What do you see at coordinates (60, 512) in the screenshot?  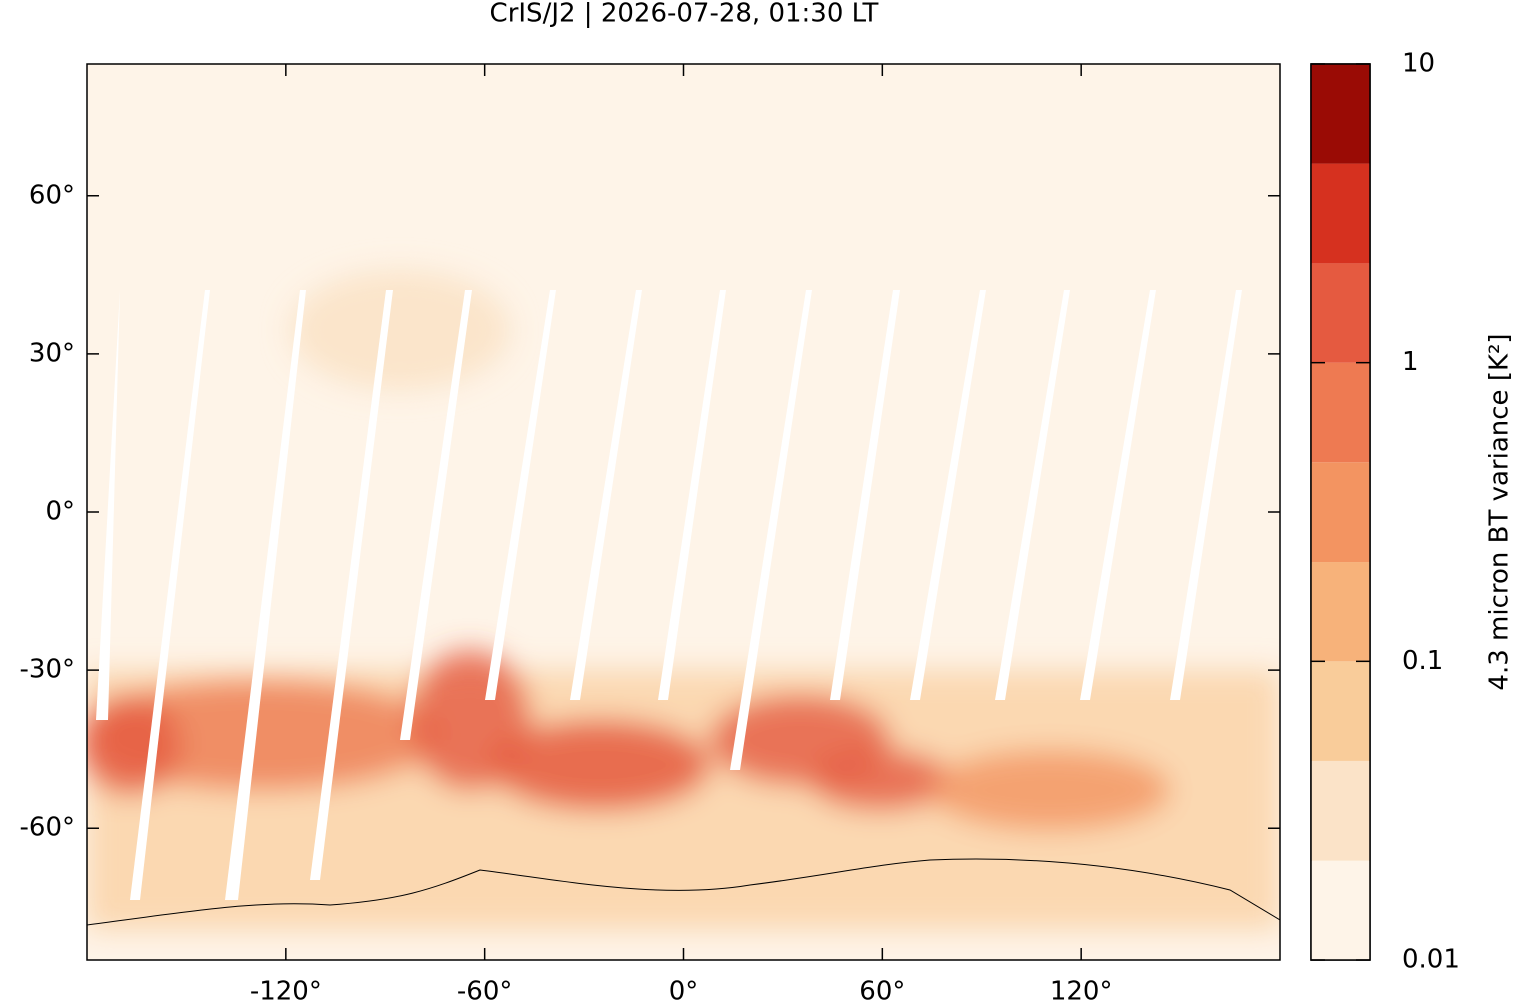 I see `y-tick-label: 0°` at bounding box center [60, 512].